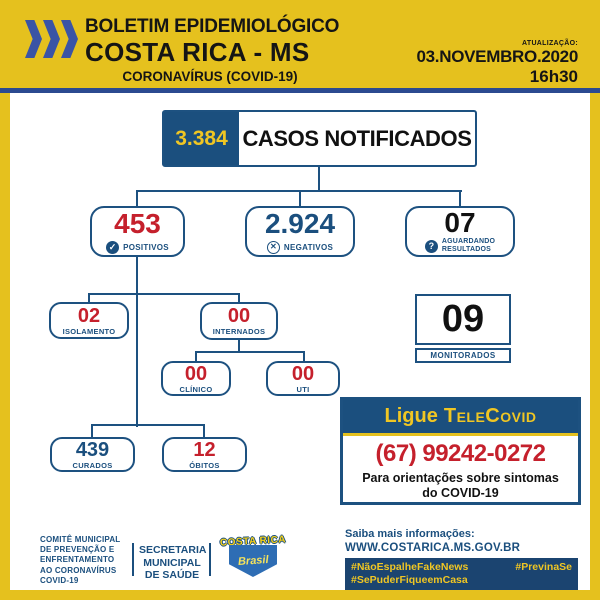  What do you see at coordinates (543, 567) in the screenshot?
I see `hashtag-previnase: #PrevinaSe` at bounding box center [543, 567].